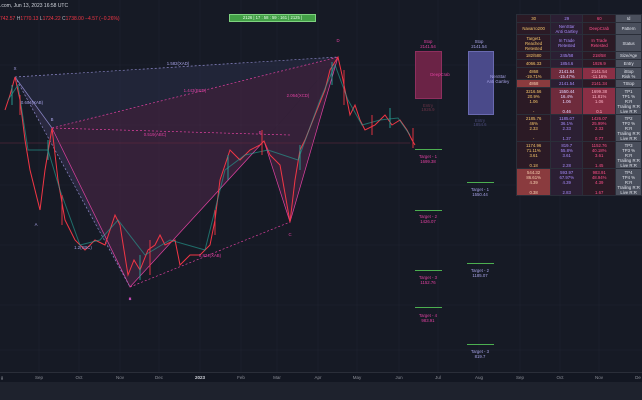 The height and width of the screenshot is (400, 642). What do you see at coordinates (599, 128) in the screenshot?
I see `stats-cell: 1426.07 25.99% 2.33 0.77` at bounding box center [599, 128].